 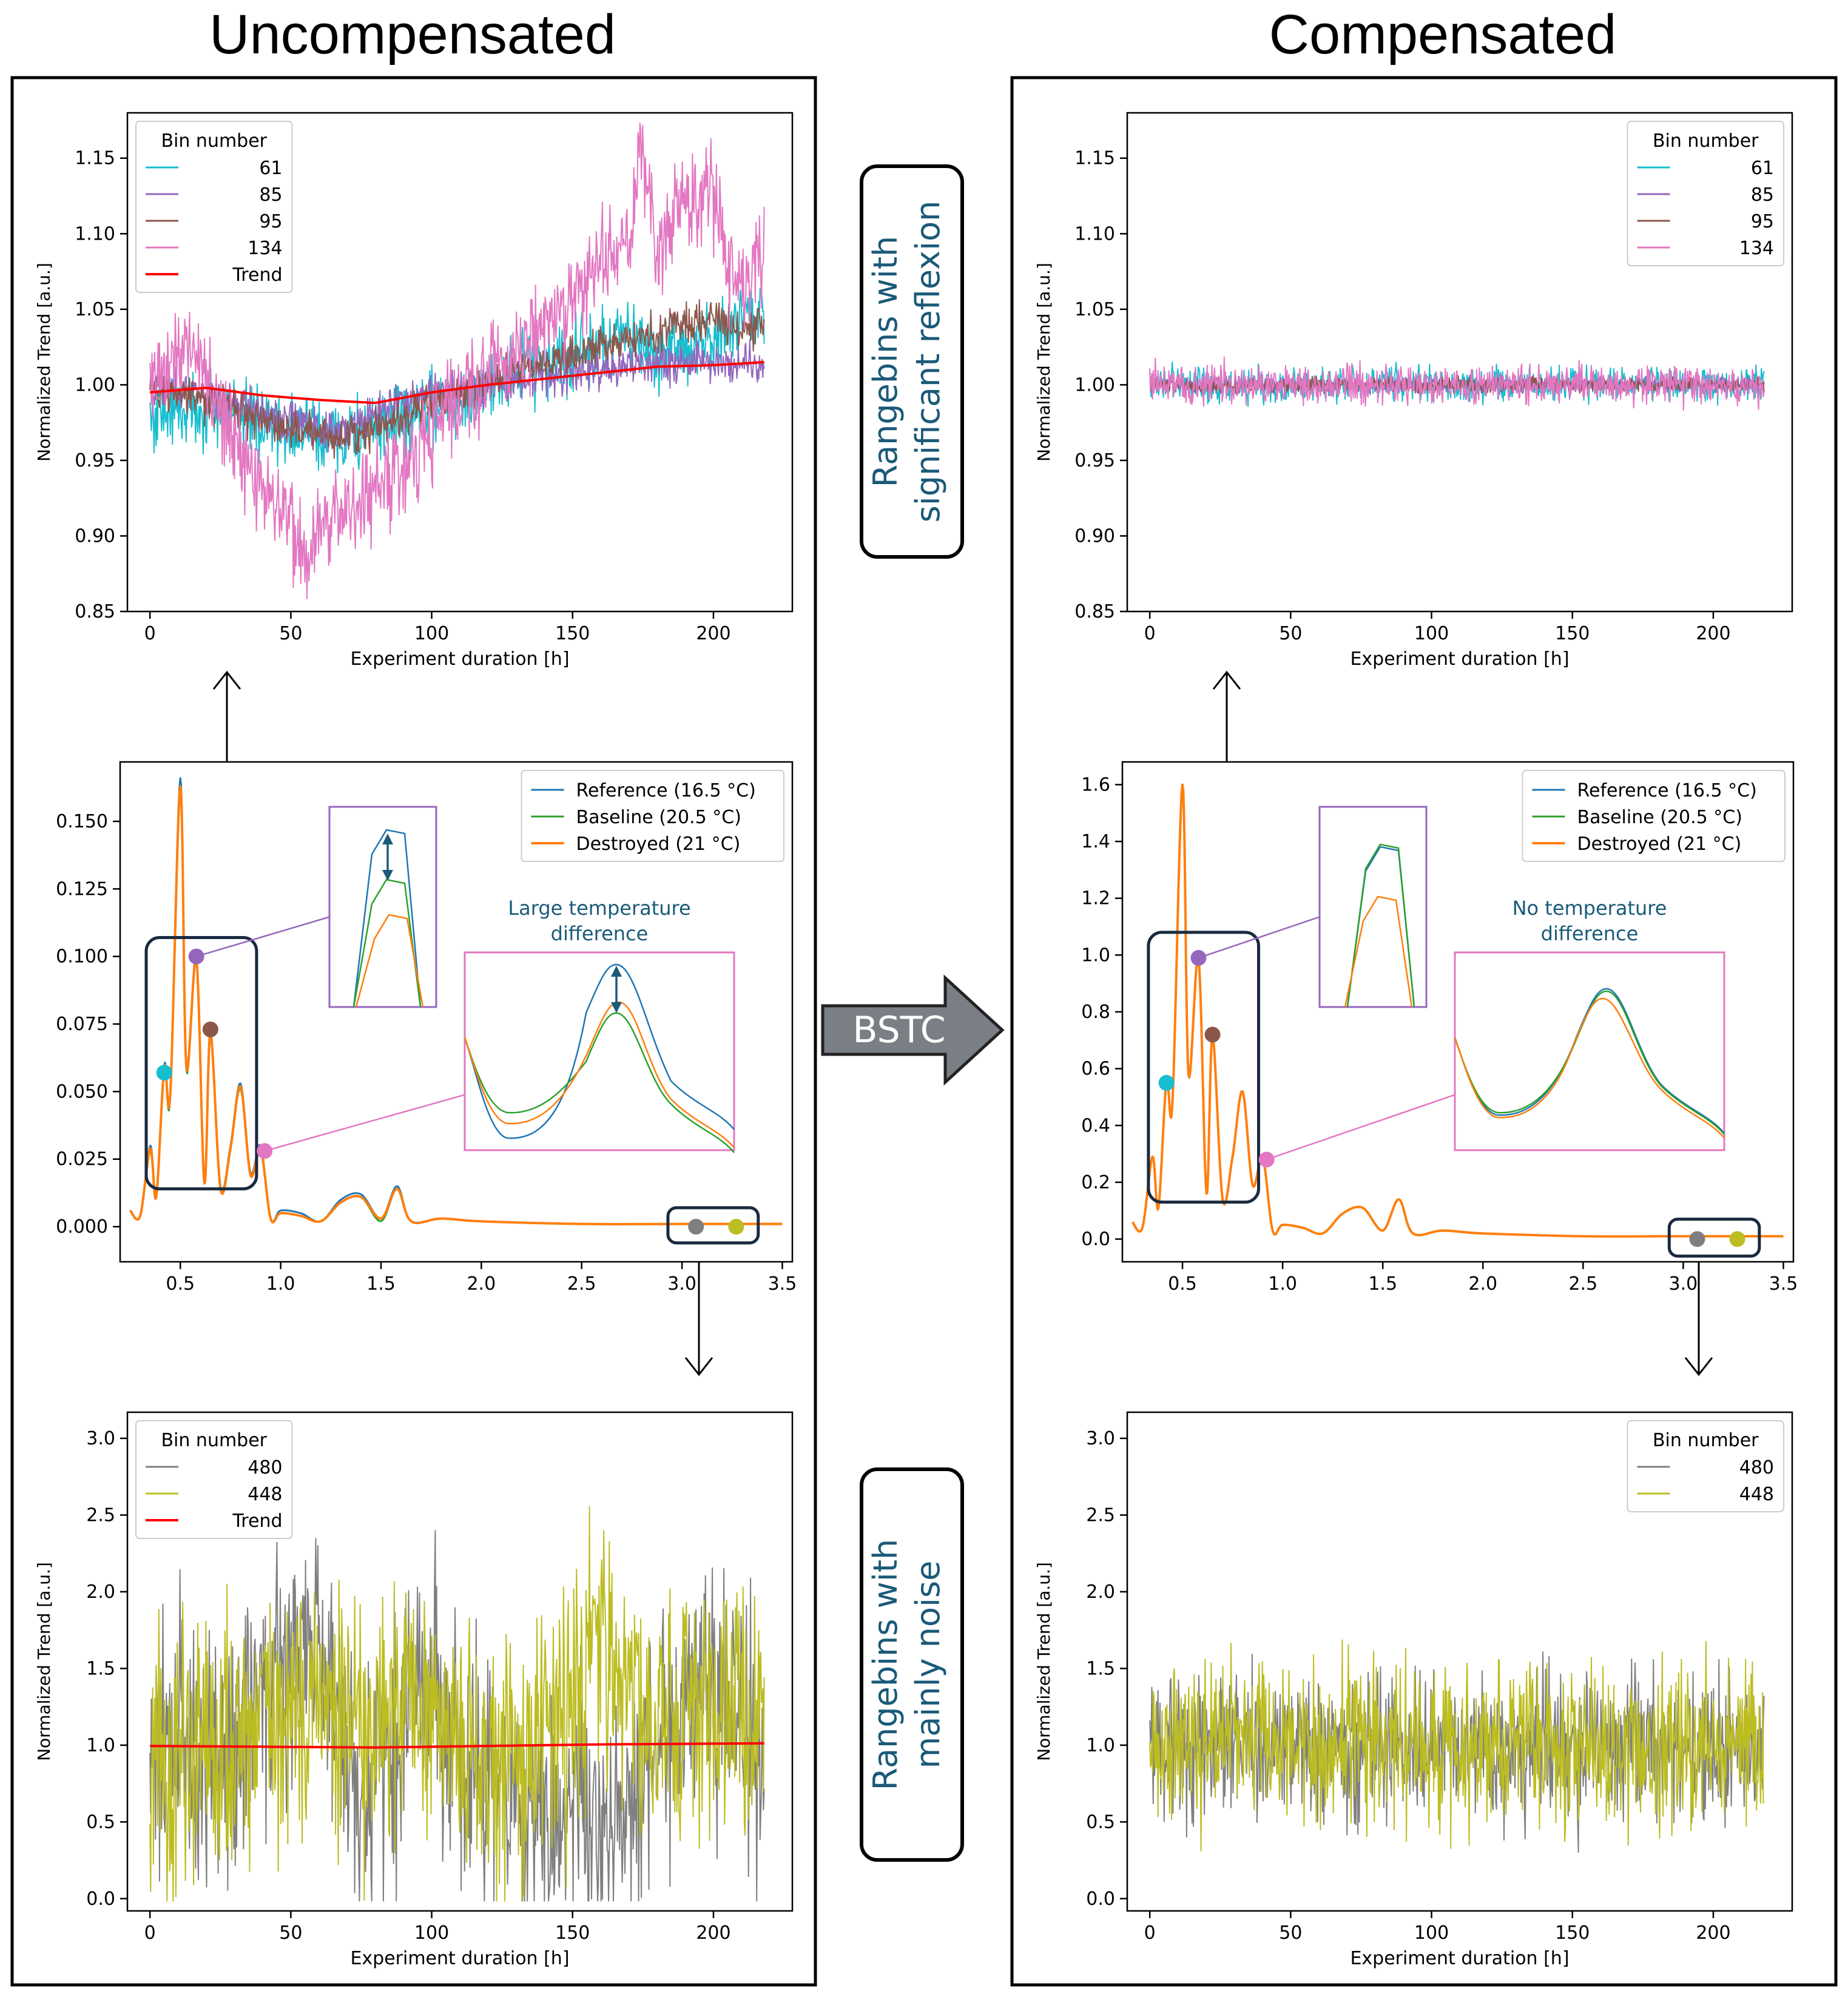 I want to click on y-tick-label: 3.0, so click(x=1100, y=1438).